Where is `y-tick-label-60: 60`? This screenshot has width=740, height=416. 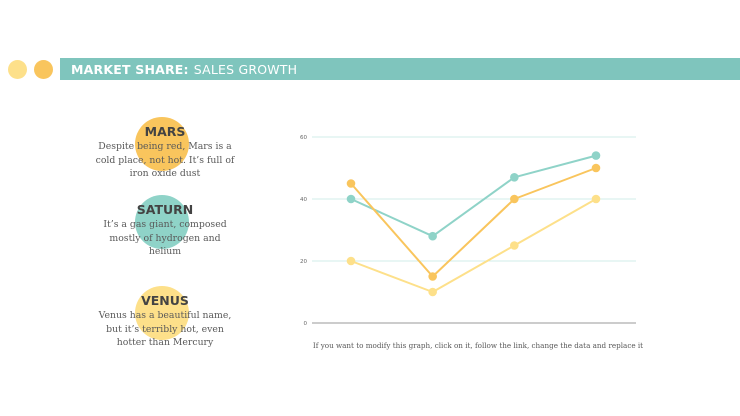 y-tick-label-60: 60 is located at coordinates (303, 138).